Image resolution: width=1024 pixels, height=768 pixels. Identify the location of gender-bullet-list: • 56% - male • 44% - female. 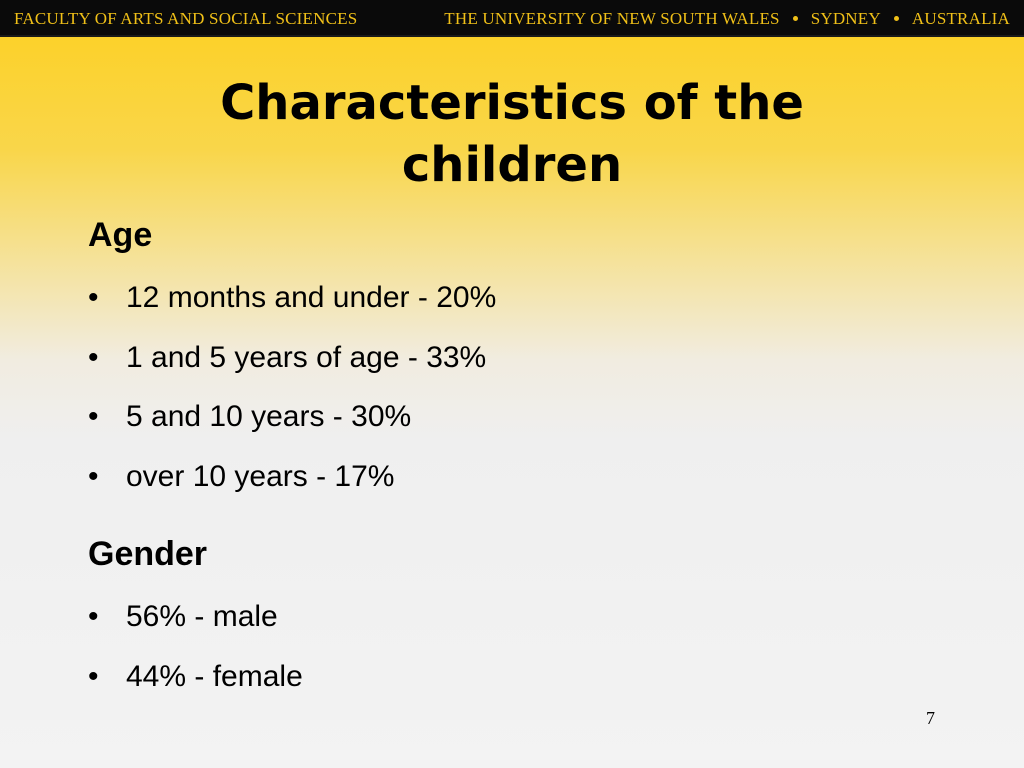
(195, 658).